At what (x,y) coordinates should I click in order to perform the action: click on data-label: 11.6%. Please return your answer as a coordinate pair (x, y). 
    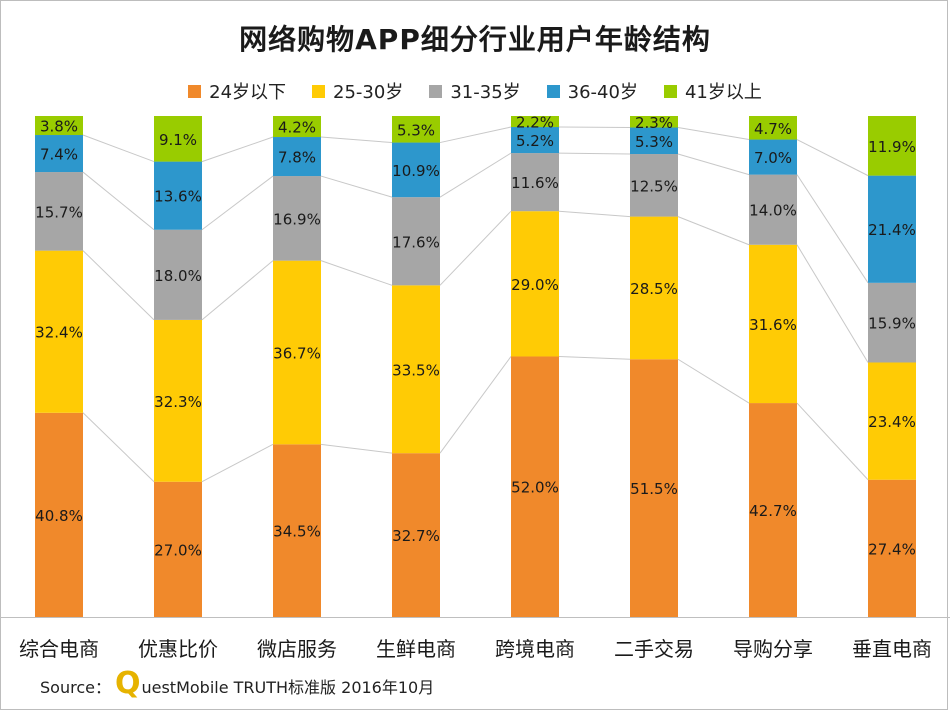
    Looking at the image, I should click on (535, 183).